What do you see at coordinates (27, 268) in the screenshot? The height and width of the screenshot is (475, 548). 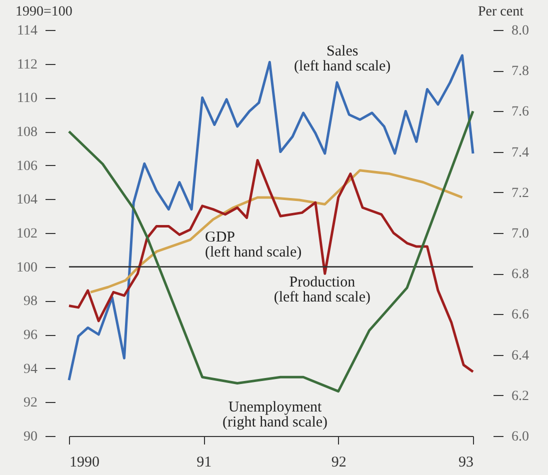 I see `y-tick-label: 100` at bounding box center [27, 268].